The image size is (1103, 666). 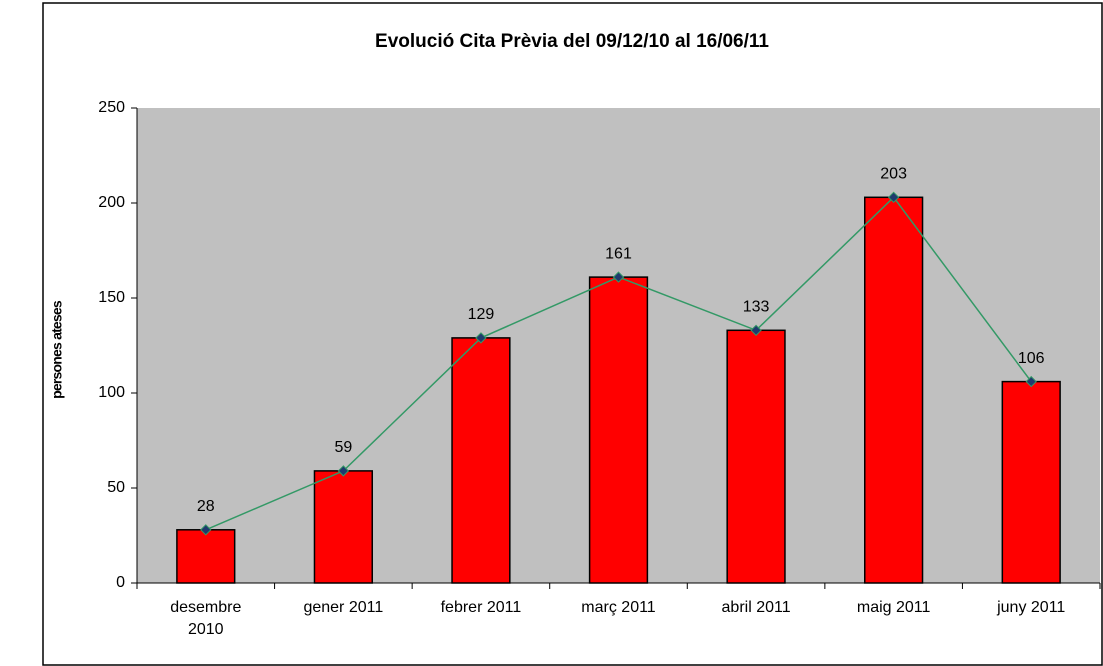 What do you see at coordinates (893, 607) in the screenshot?
I see `x-tick-label: maig 2011` at bounding box center [893, 607].